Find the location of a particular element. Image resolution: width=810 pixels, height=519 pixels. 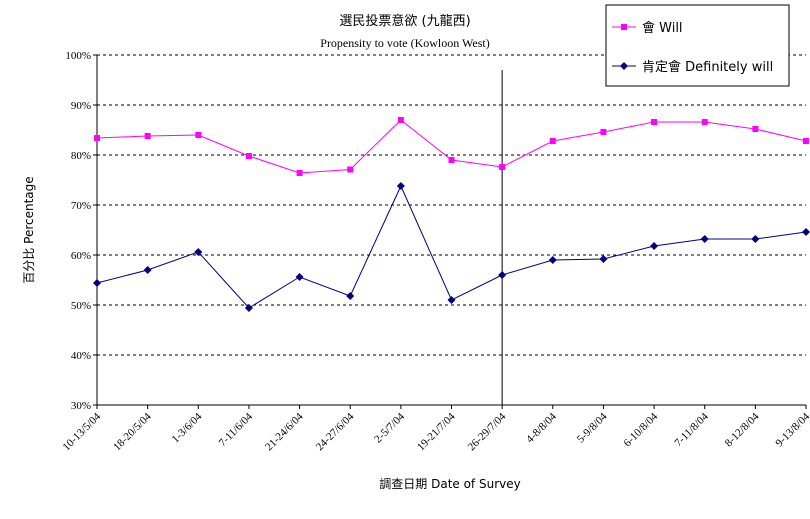

x-tick-label: 24-27/6/04 is located at coordinates (335, 431).